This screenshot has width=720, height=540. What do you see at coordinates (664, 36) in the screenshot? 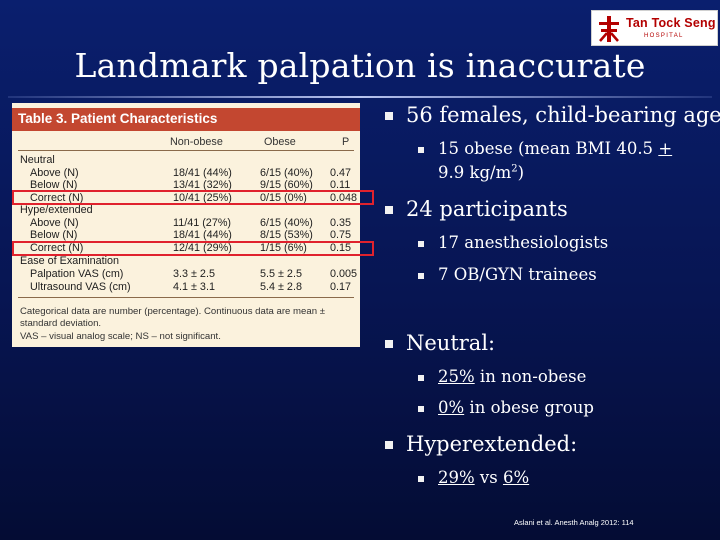
I see `logo-subtitle: HOSPITAL` at bounding box center [664, 36].